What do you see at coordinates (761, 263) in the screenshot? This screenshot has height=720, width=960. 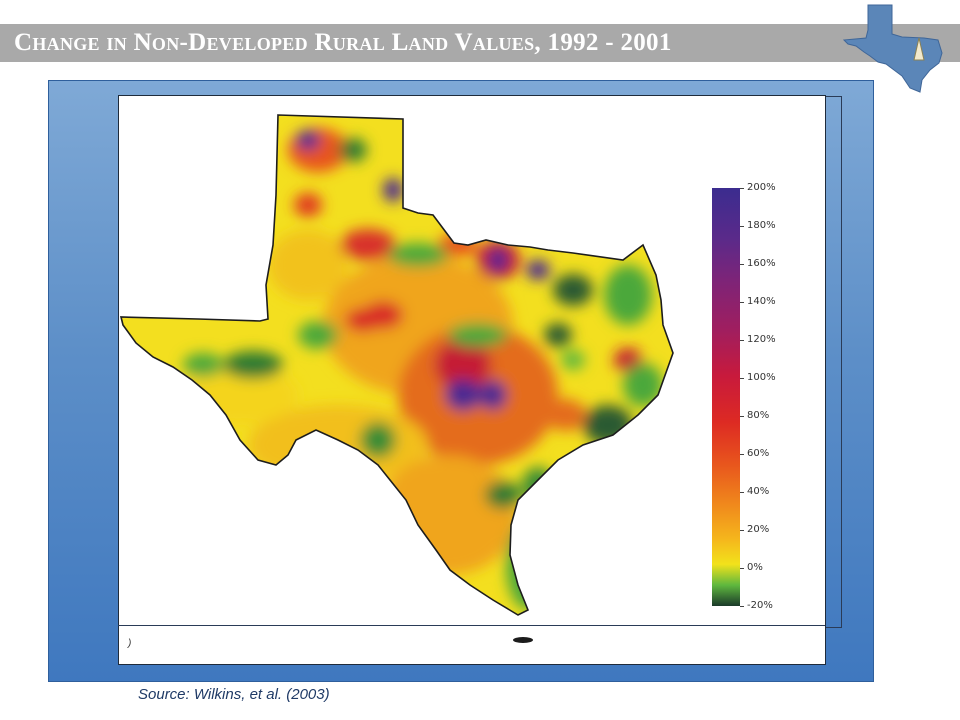 I see `legend-tick-label: 160%` at bounding box center [761, 263].